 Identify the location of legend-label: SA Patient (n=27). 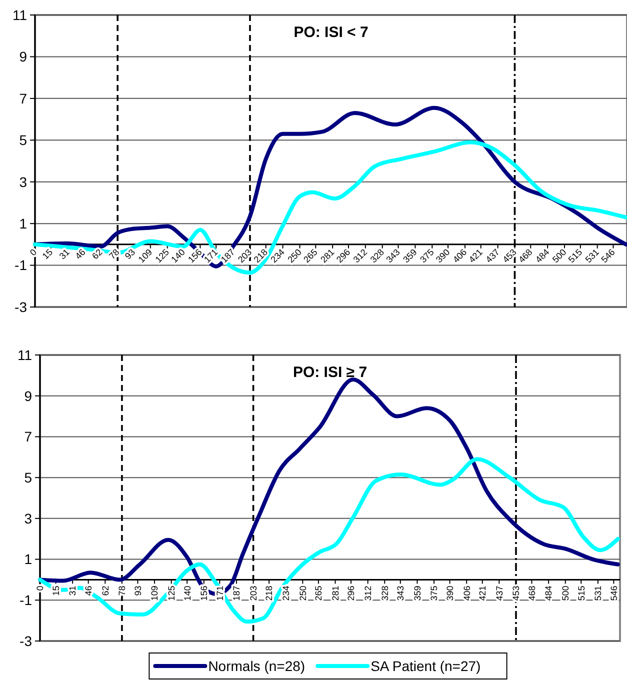
(425, 666).